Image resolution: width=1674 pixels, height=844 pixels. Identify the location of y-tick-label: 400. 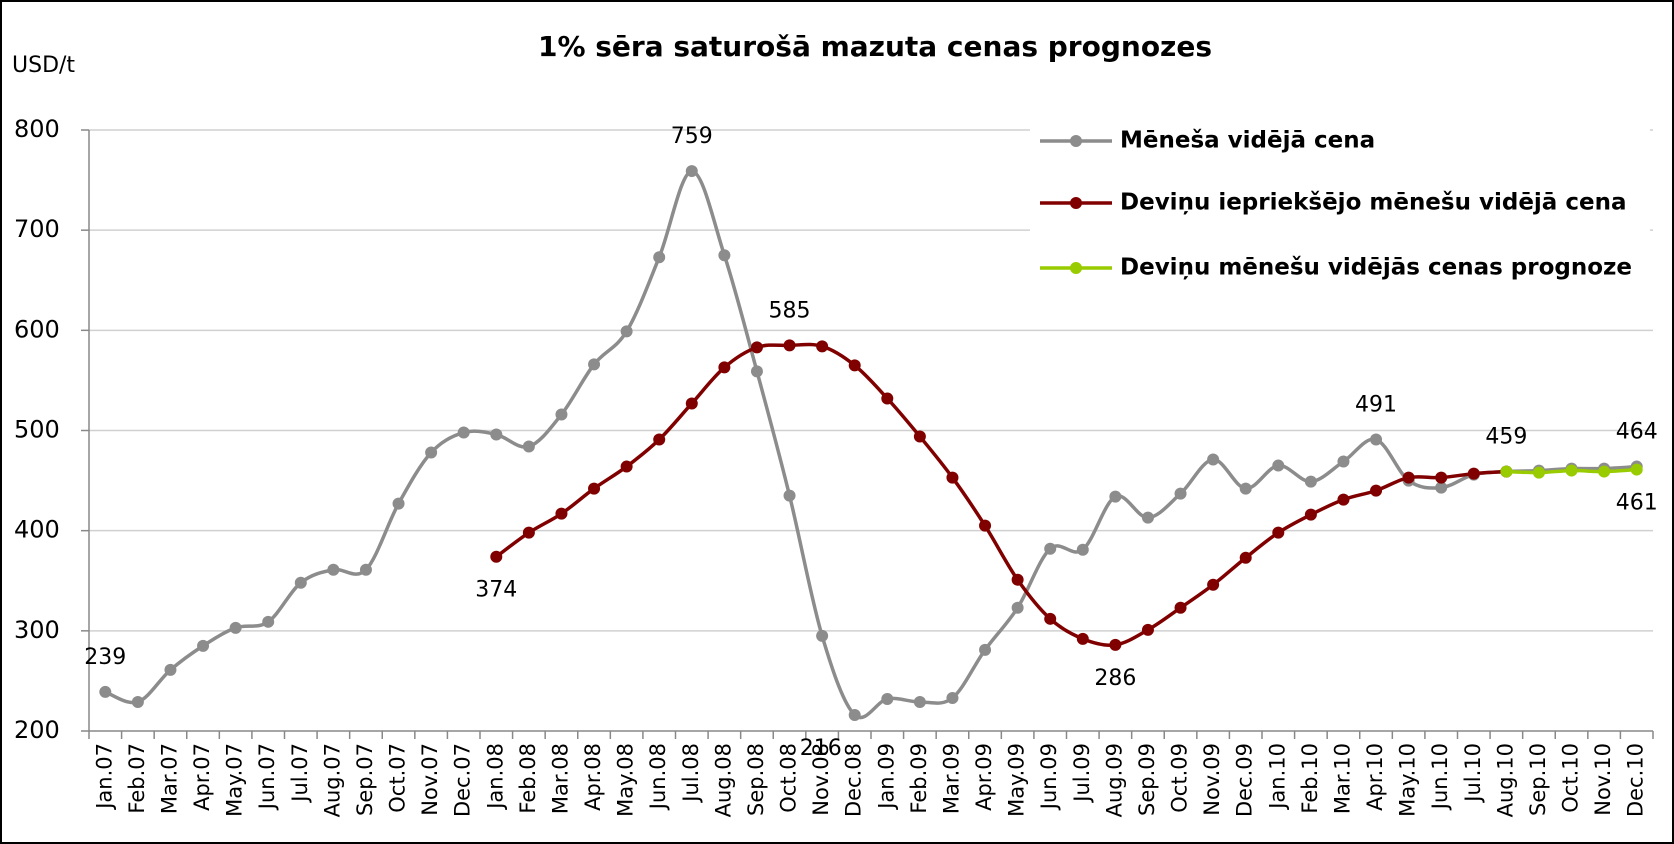
(37, 530).